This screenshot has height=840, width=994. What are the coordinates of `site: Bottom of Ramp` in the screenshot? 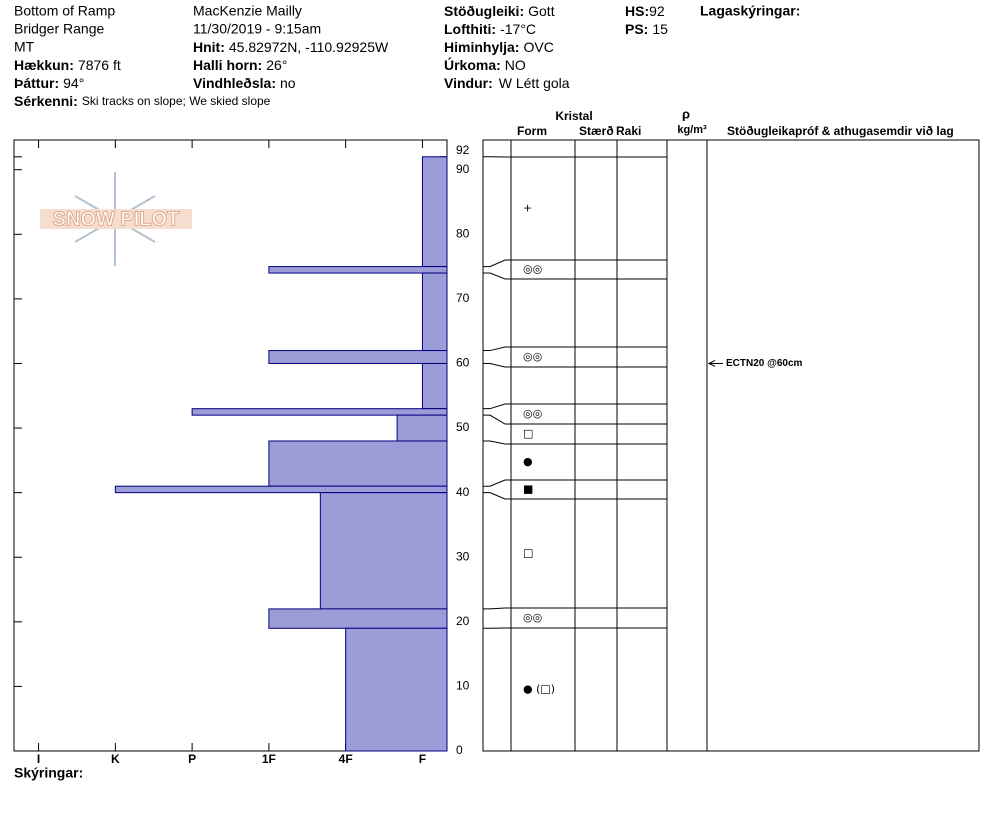 It's located at (64, 11).